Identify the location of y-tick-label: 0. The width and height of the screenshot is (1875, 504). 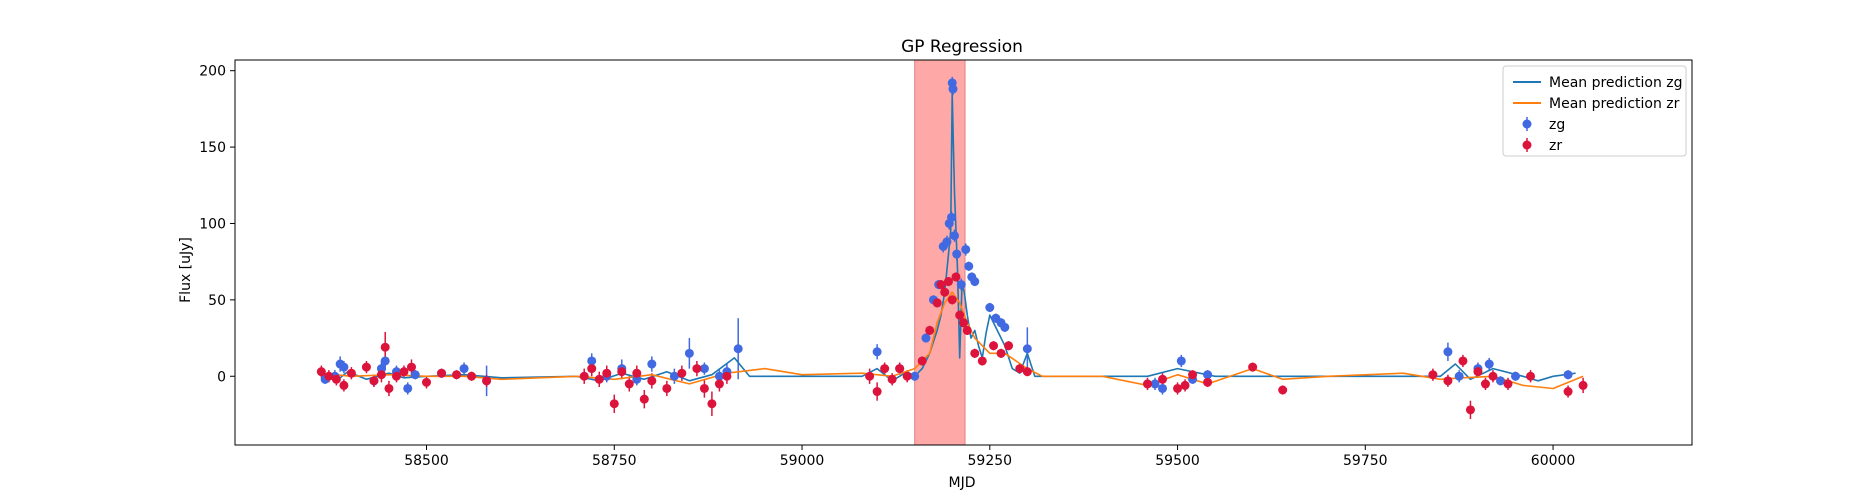
(221, 377).